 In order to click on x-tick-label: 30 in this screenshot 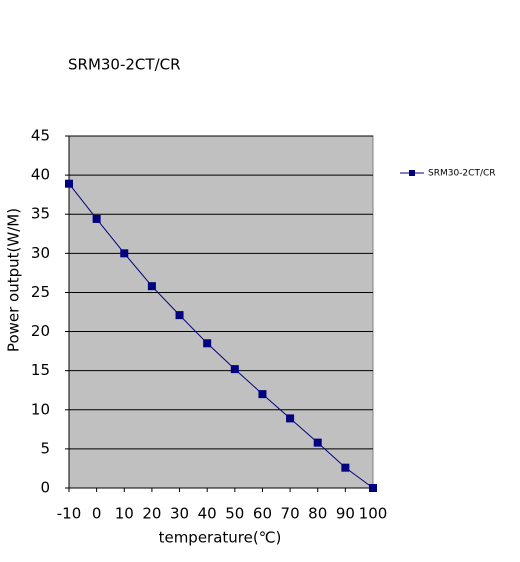, I will do `click(179, 514)`.